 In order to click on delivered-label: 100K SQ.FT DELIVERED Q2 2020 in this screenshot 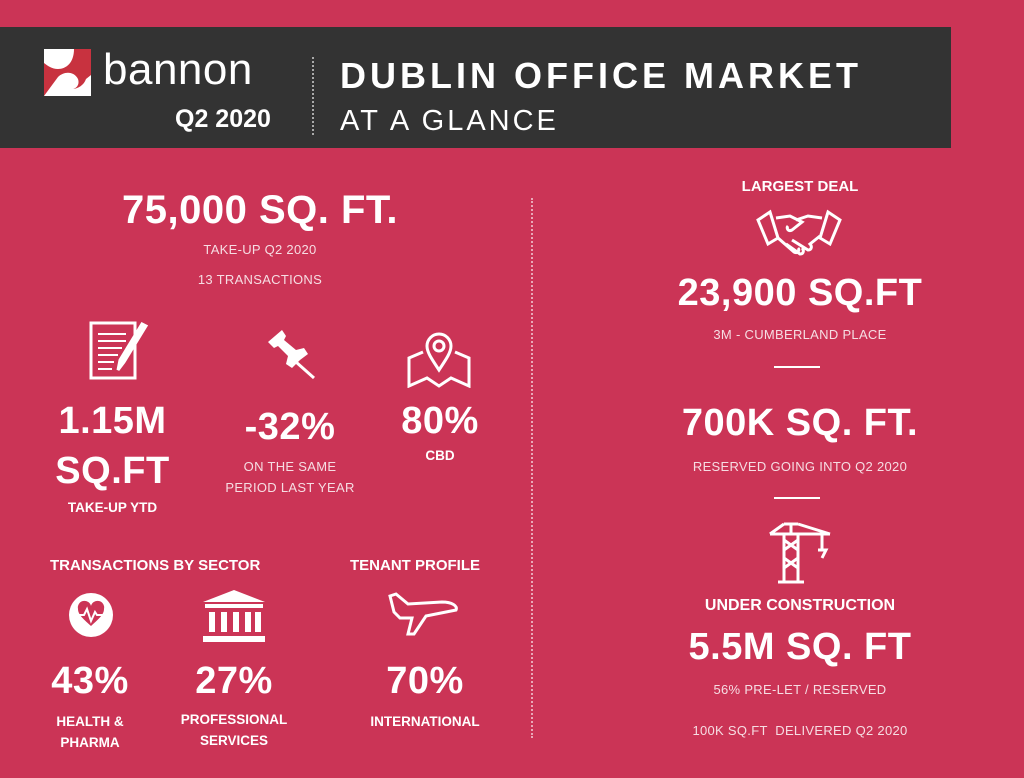, I will do `click(800, 730)`.